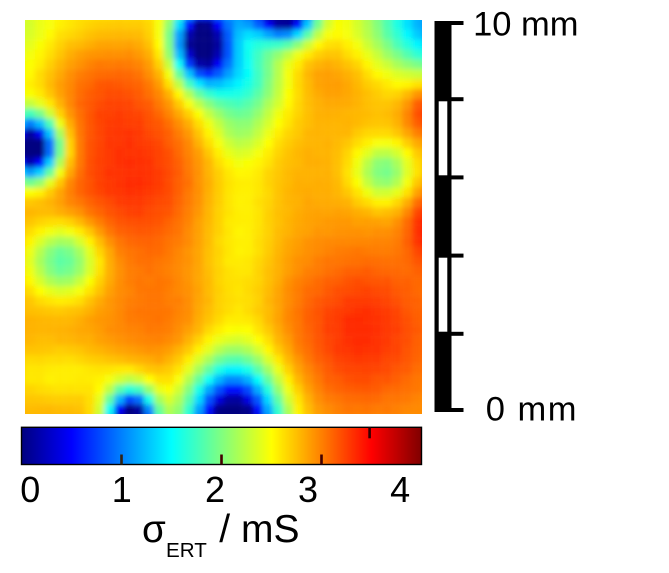 Image resolution: width=669 pixels, height=573 pixels. I want to click on svg-text: 0, so click(30, 489).